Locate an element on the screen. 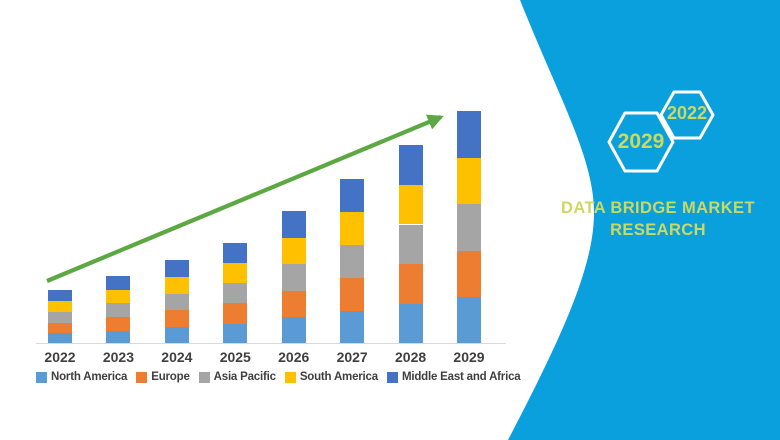  legend-item-north-america: North America is located at coordinates (81, 377).